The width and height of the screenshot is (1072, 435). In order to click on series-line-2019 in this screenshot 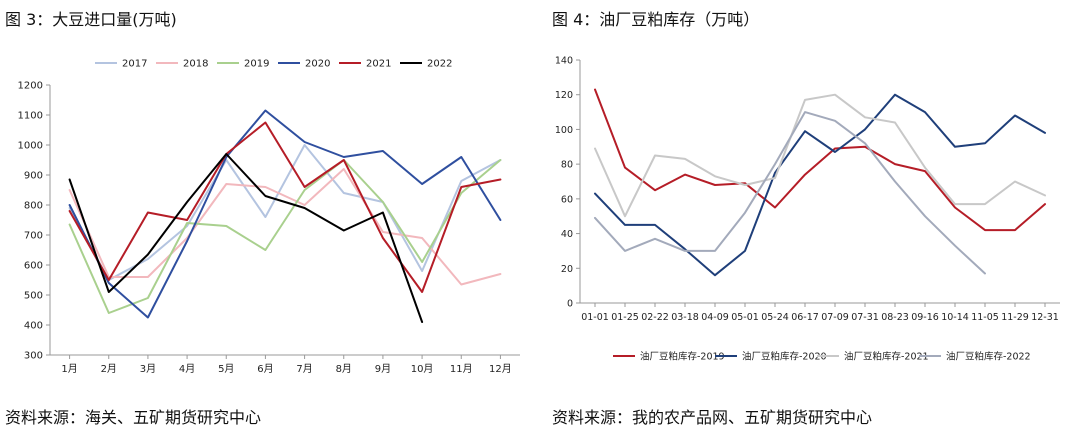, I will do `click(285, 236)`.